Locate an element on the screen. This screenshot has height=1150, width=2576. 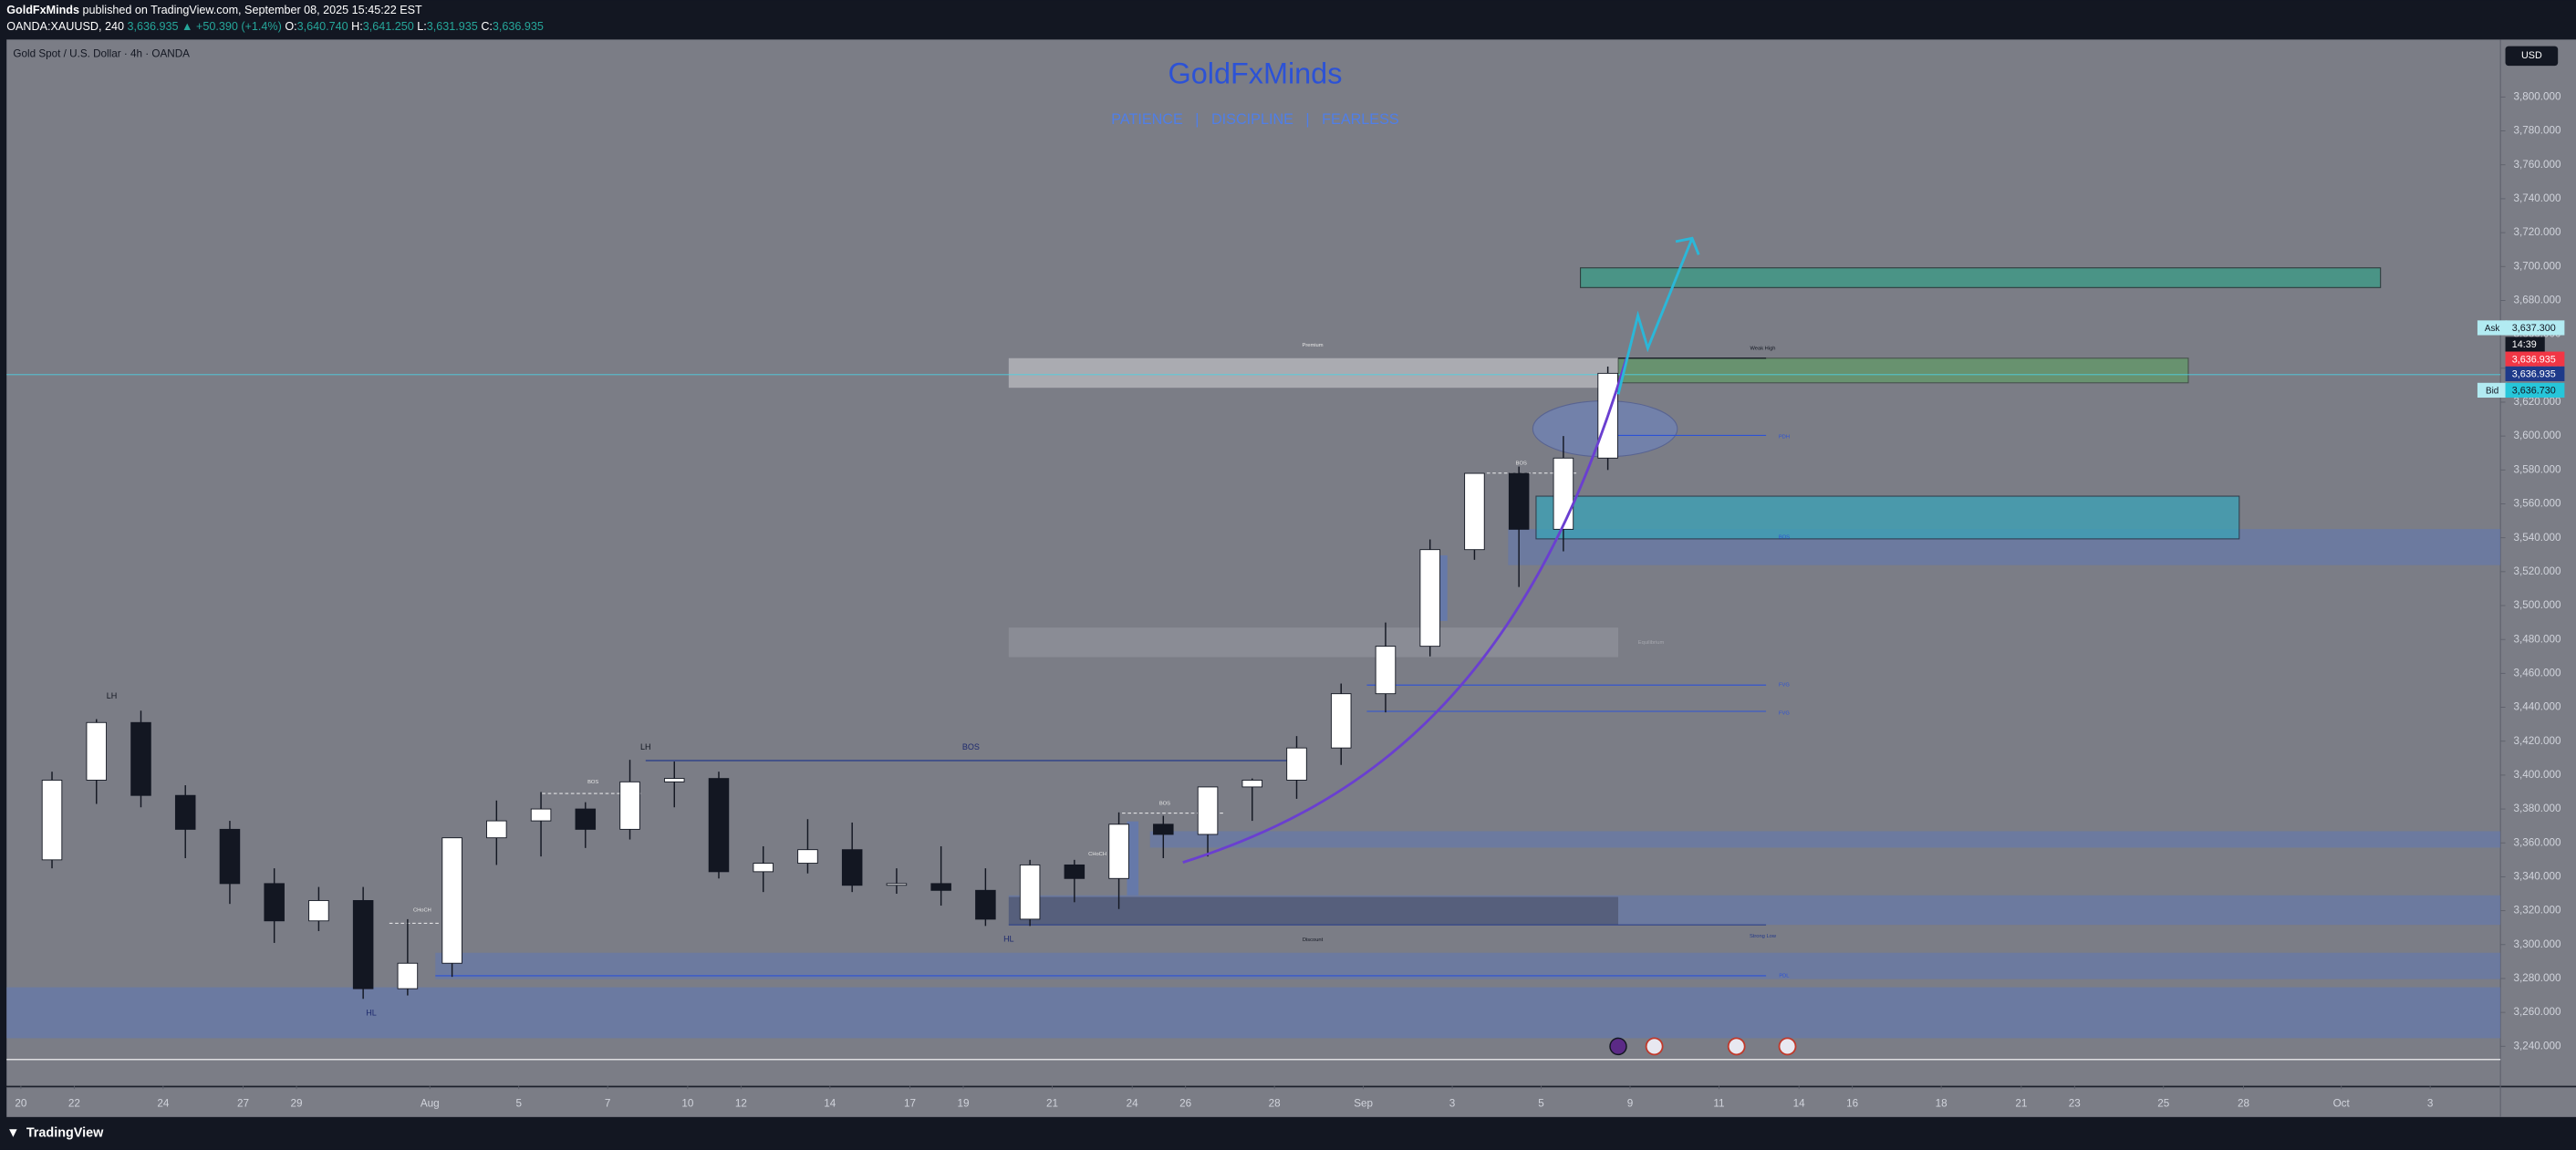
price-axis-area is located at coordinates (2538, 562).